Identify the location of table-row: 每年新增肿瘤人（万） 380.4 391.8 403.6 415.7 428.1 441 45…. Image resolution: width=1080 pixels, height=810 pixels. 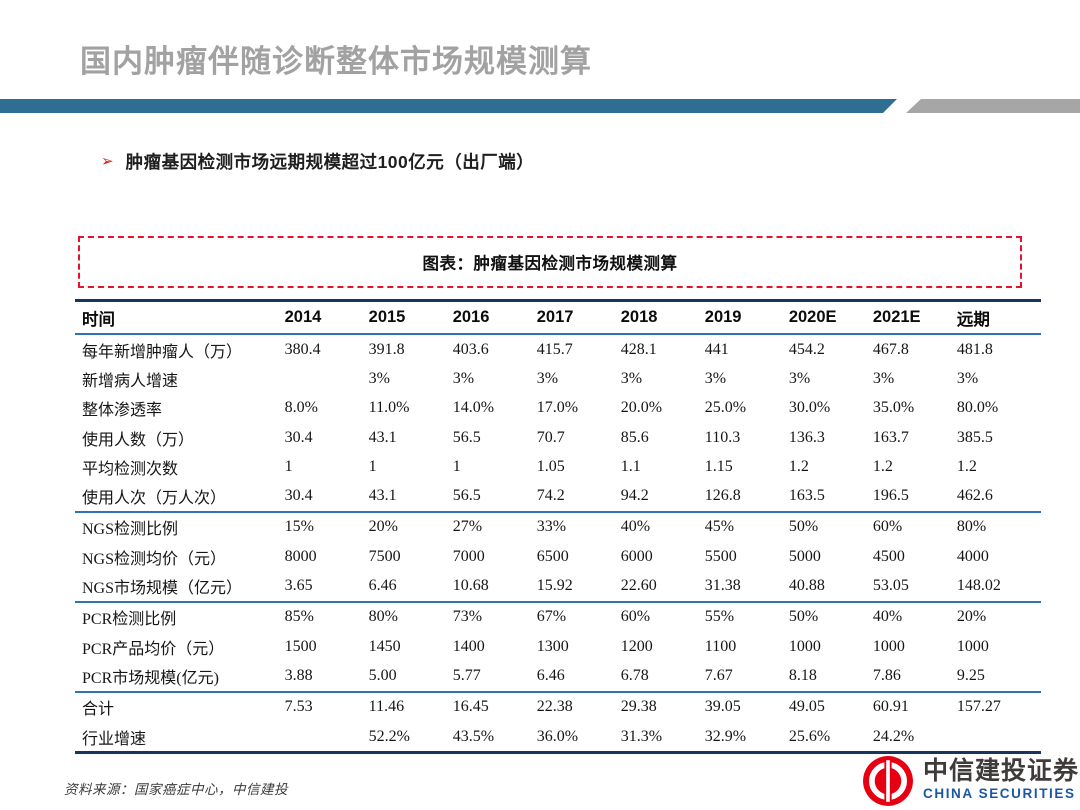
(558, 349).